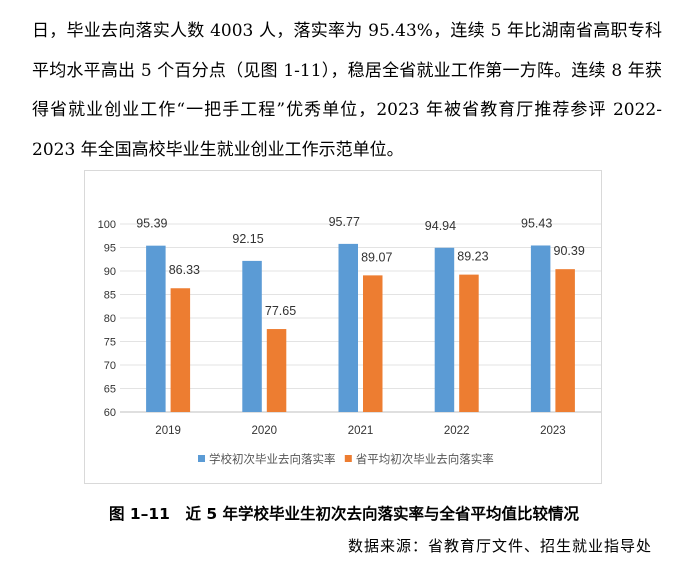 This screenshot has height=570, width=688. I want to click on bar-school-2019, so click(156, 328).